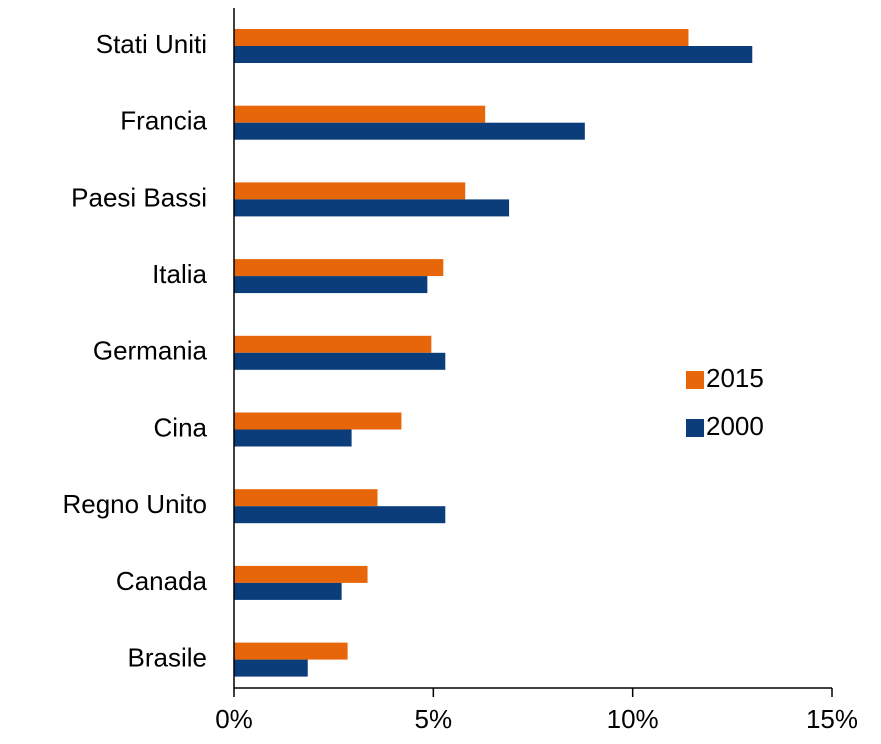  What do you see at coordinates (139, 197) in the screenshot?
I see `y-tick-label: Paesi Bassi` at bounding box center [139, 197].